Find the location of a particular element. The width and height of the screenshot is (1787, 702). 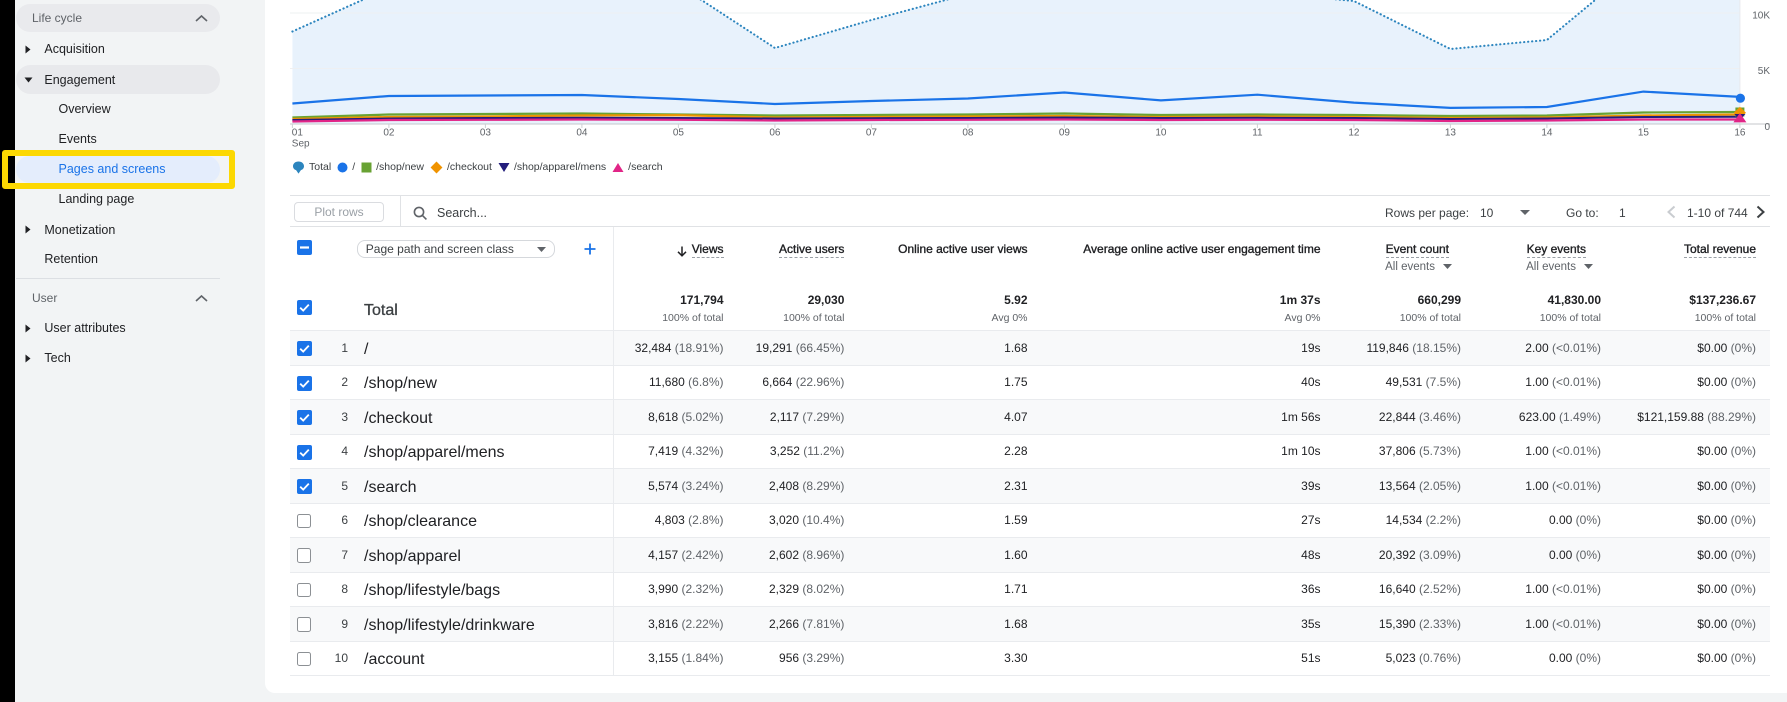

svg-text: 01 is located at coordinates (298, 133).